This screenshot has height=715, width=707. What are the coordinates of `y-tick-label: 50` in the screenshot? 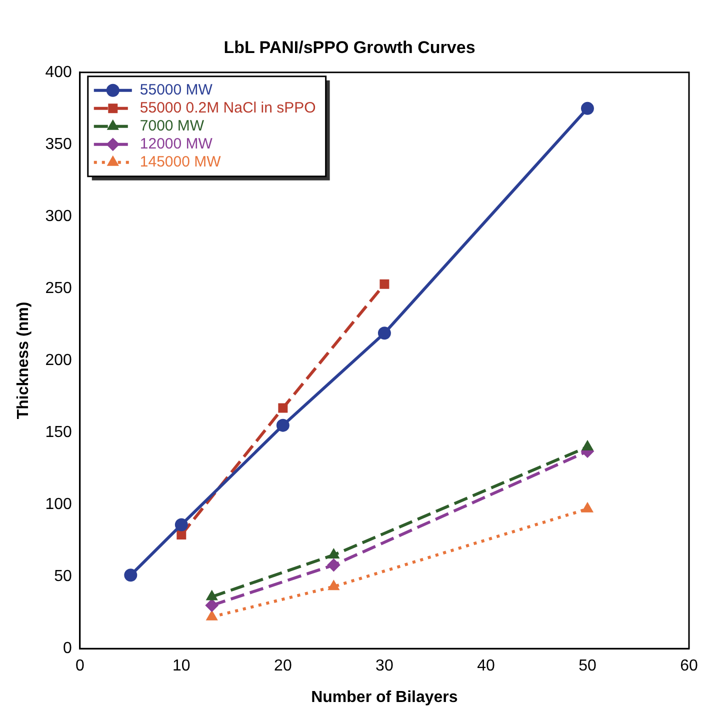 It's located at (63, 576).